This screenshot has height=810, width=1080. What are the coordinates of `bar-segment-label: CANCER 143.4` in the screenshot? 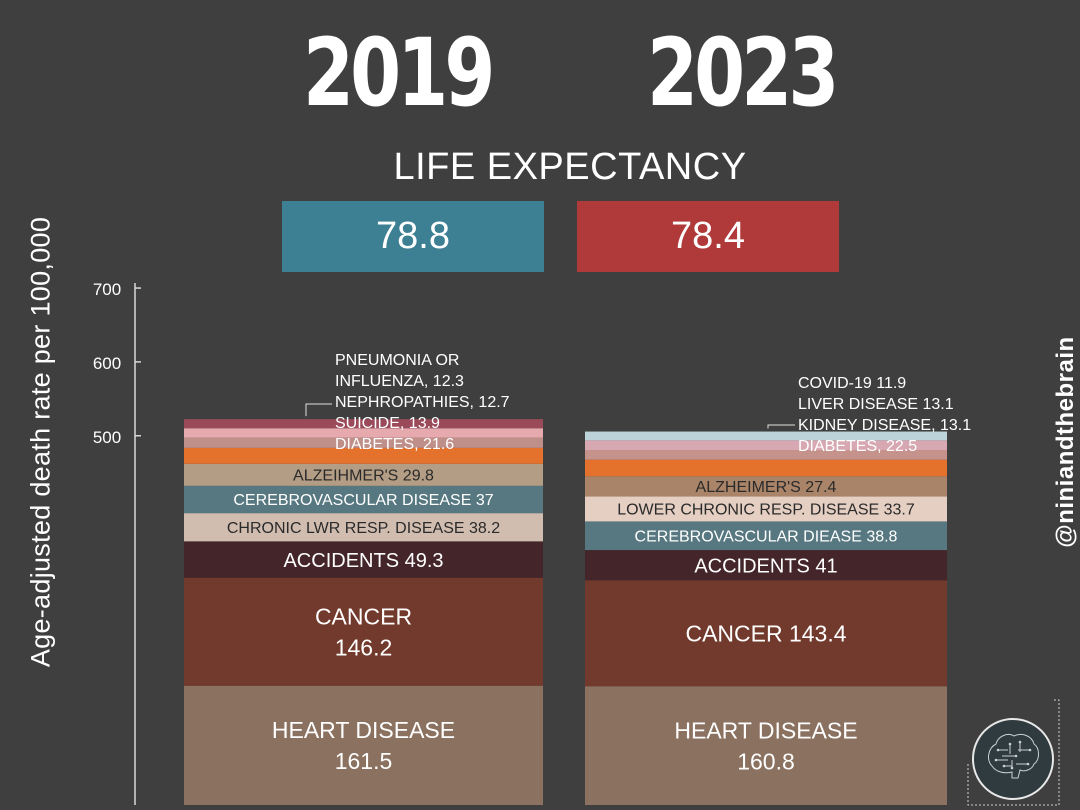 It's located at (765, 634).